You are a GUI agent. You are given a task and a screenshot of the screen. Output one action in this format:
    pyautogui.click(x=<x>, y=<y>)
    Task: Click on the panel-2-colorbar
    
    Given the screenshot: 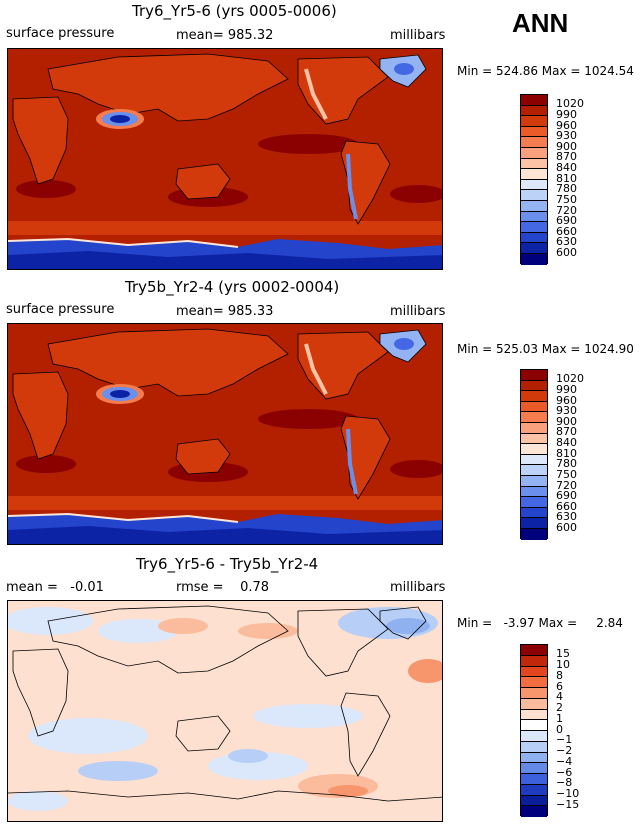 What is the action you would take?
    pyautogui.click(x=534, y=454)
    